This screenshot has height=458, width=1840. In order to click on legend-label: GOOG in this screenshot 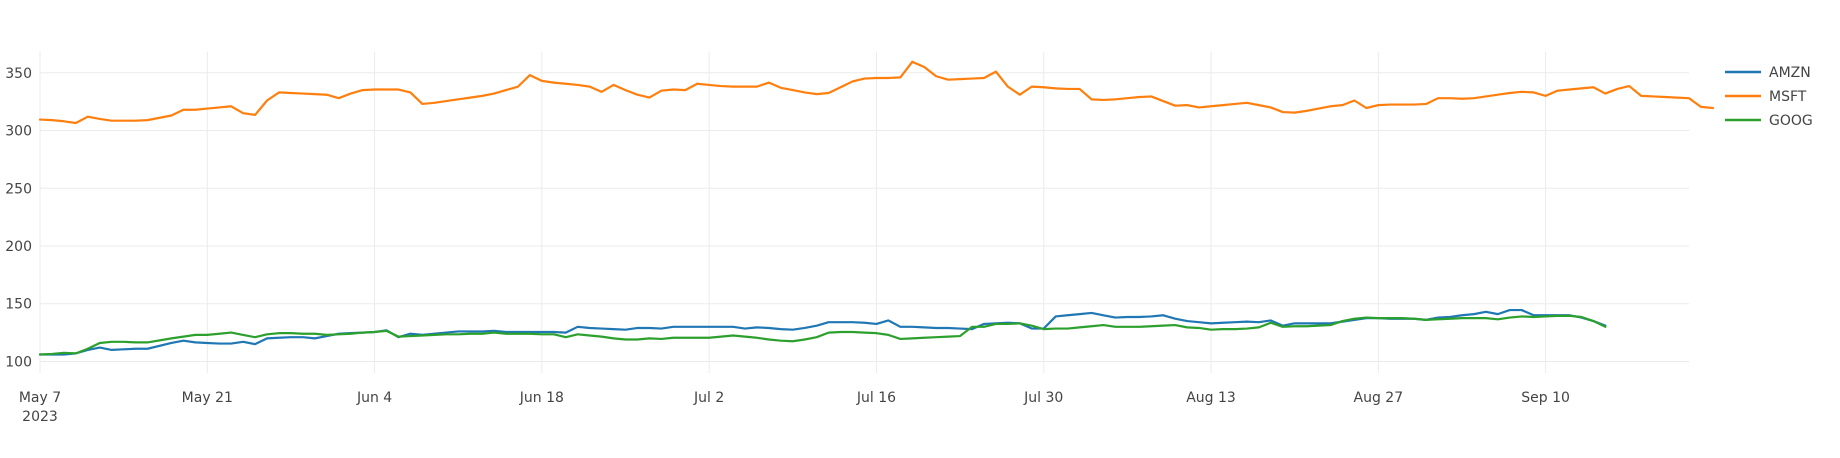, I will do `click(1791, 121)`.